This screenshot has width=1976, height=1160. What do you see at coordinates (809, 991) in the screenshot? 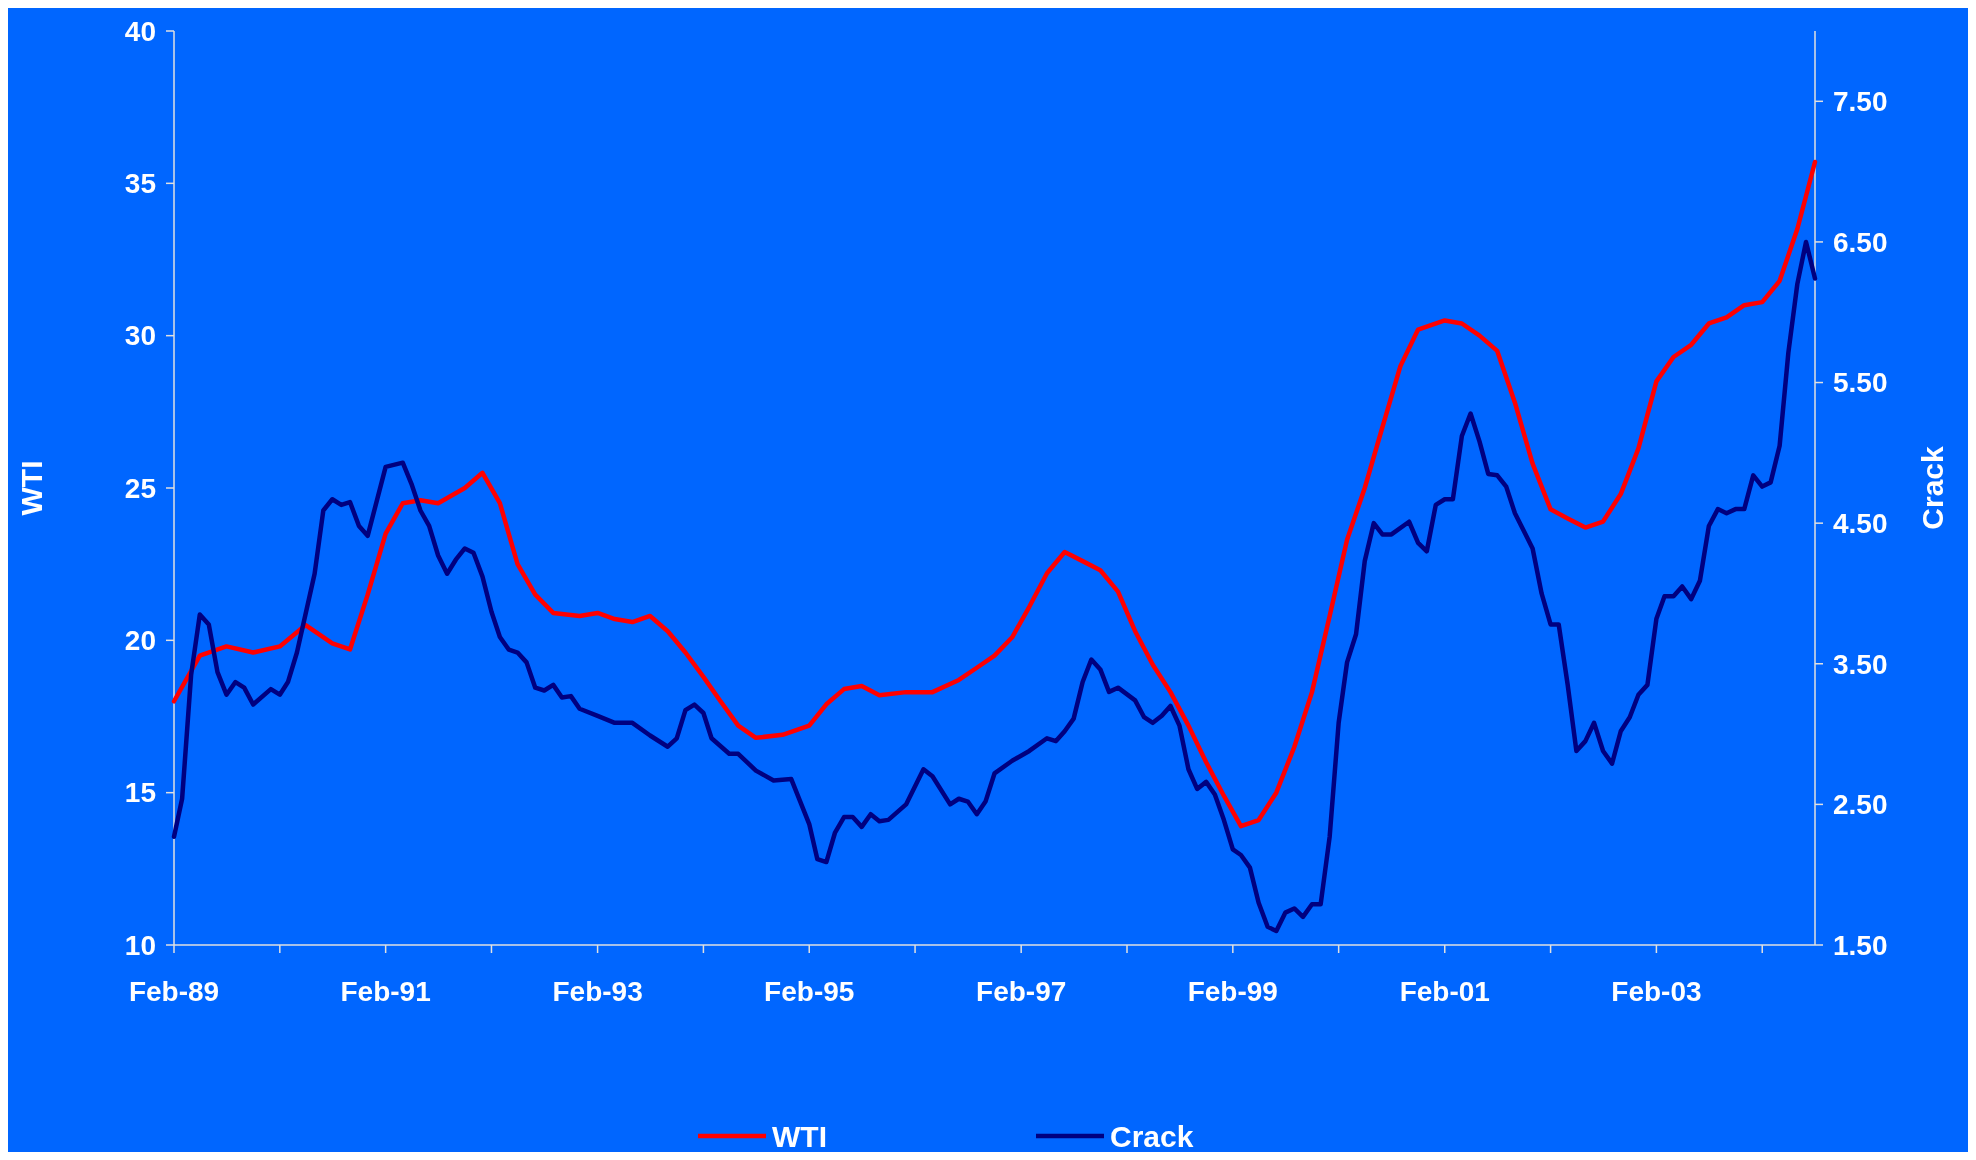
I see `x-tick-label: Feb-95` at bounding box center [809, 991].